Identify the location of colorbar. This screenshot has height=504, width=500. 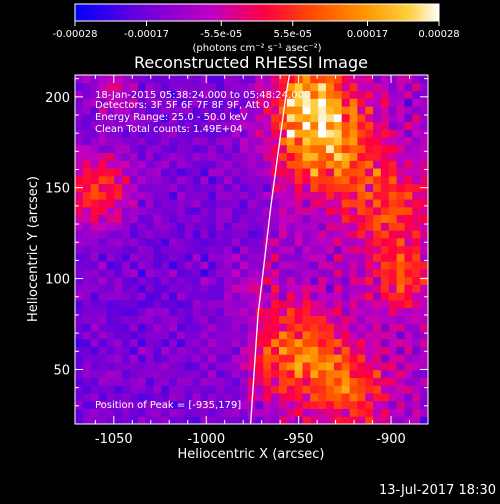
(257, 12).